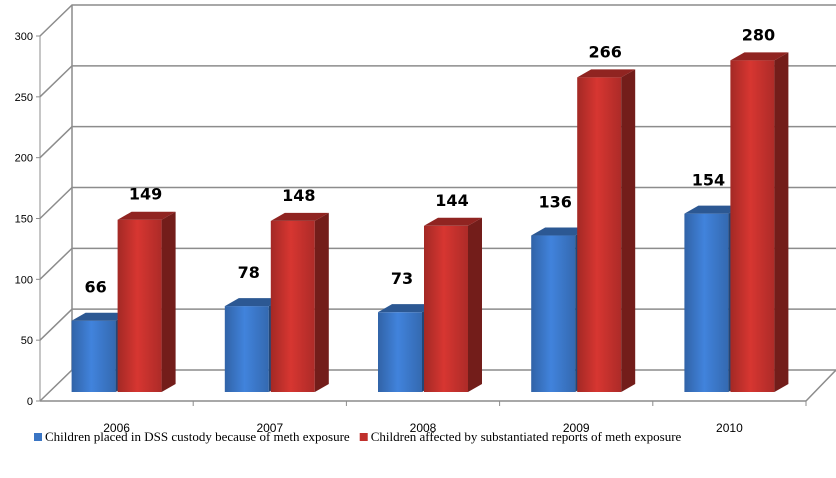 This screenshot has width=836, height=478. What do you see at coordinates (576, 428) in the screenshot?
I see `x-tick-label: 2009` at bounding box center [576, 428].